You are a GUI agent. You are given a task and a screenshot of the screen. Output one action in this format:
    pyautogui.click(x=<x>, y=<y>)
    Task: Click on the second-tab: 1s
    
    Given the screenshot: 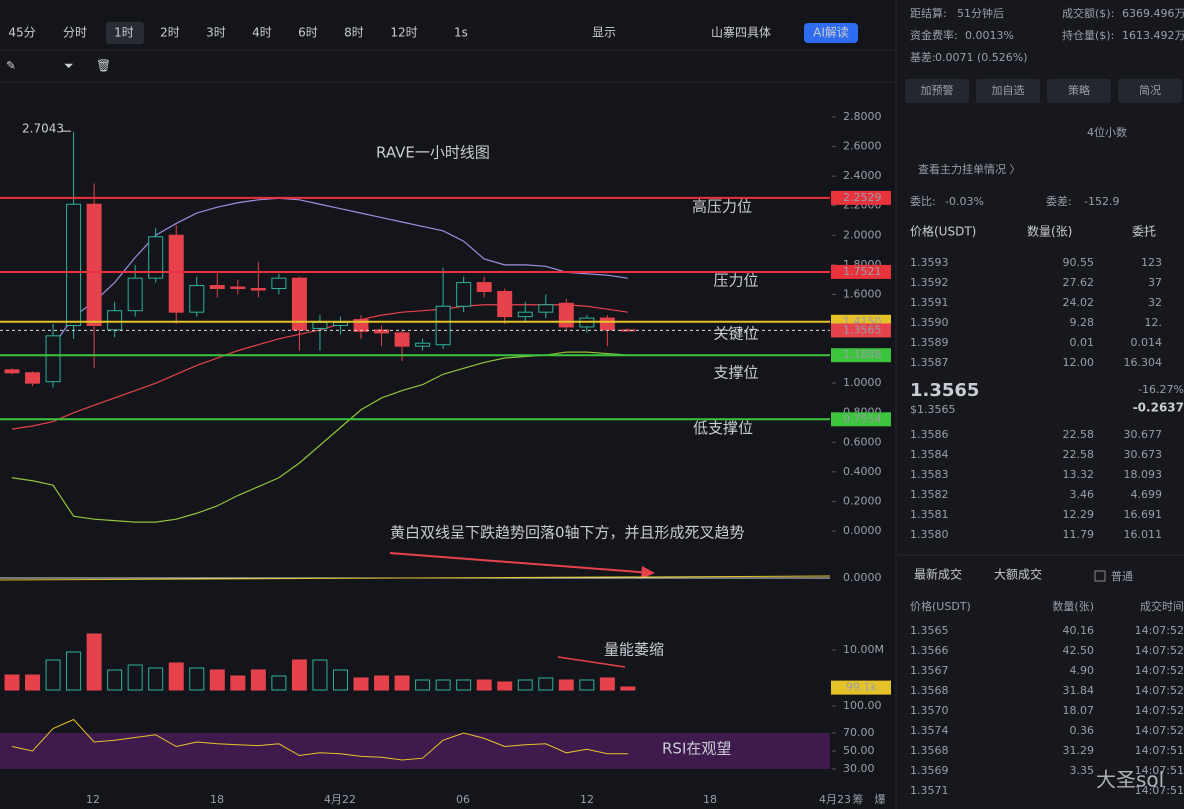 What is the action you would take?
    pyautogui.click(x=461, y=33)
    